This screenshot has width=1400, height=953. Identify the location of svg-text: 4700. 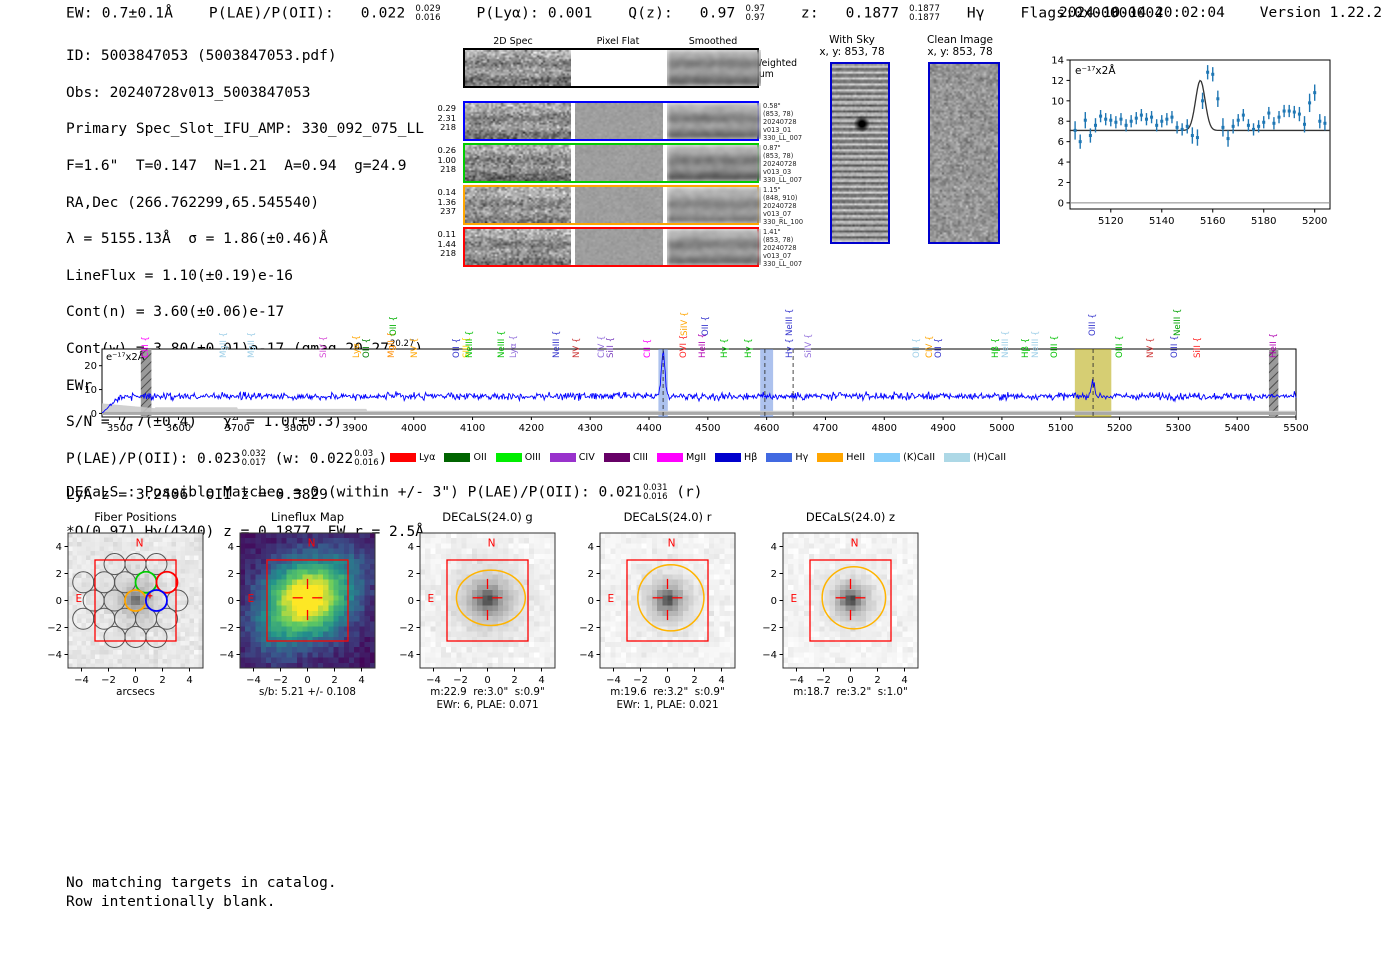
(825, 428).